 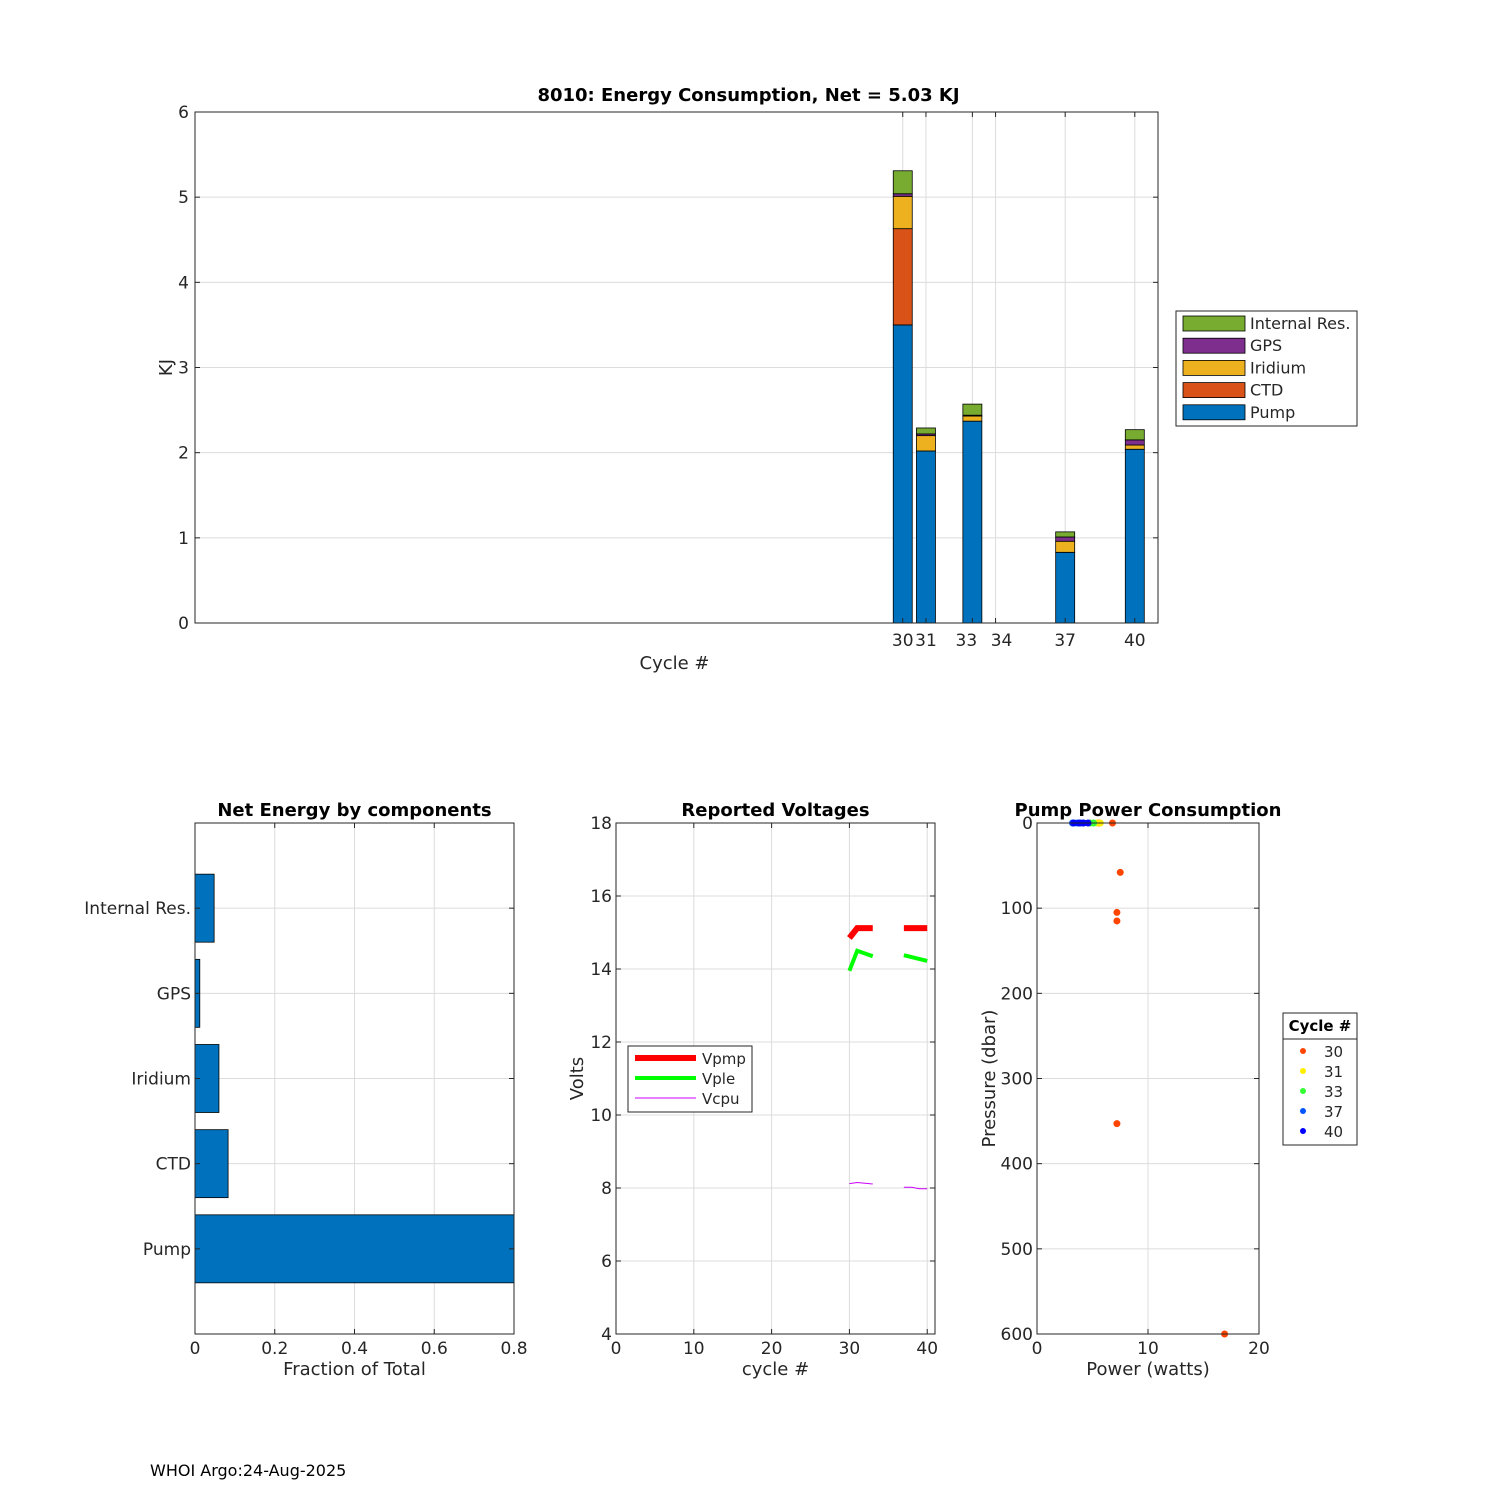 What do you see at coordinates (174, 994) in the screenshot?
I see `y-tick-label: GPS` at bounding box center [174, 994].